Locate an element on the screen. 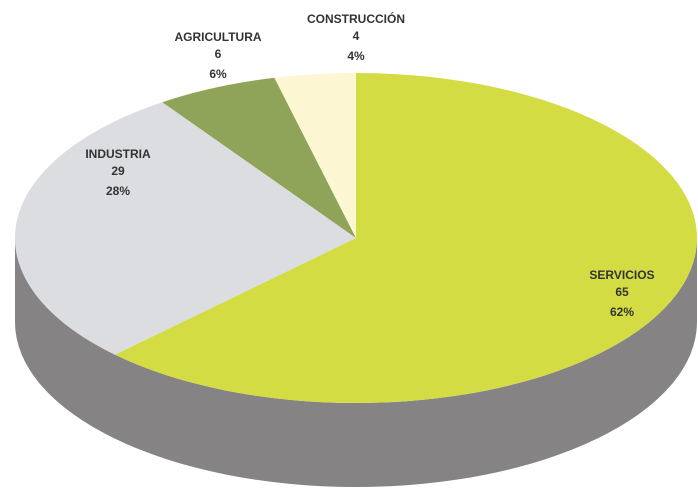  slice-percentage: 28% is located at coordinates (118, 191).